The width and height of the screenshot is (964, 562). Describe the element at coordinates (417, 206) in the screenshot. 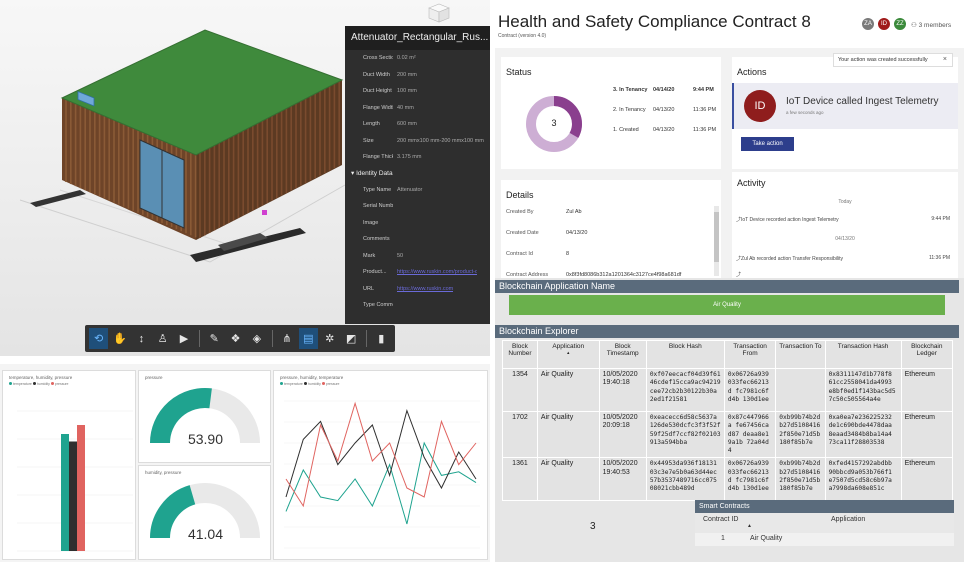

I see `property-row: Serial Number` at that location.